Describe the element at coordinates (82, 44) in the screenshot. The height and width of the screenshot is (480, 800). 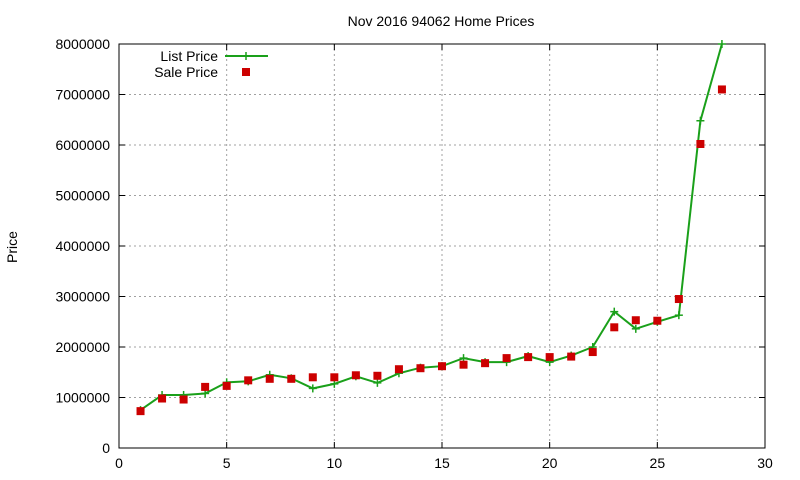
I see `y-tick-label: 8000000` at that location.